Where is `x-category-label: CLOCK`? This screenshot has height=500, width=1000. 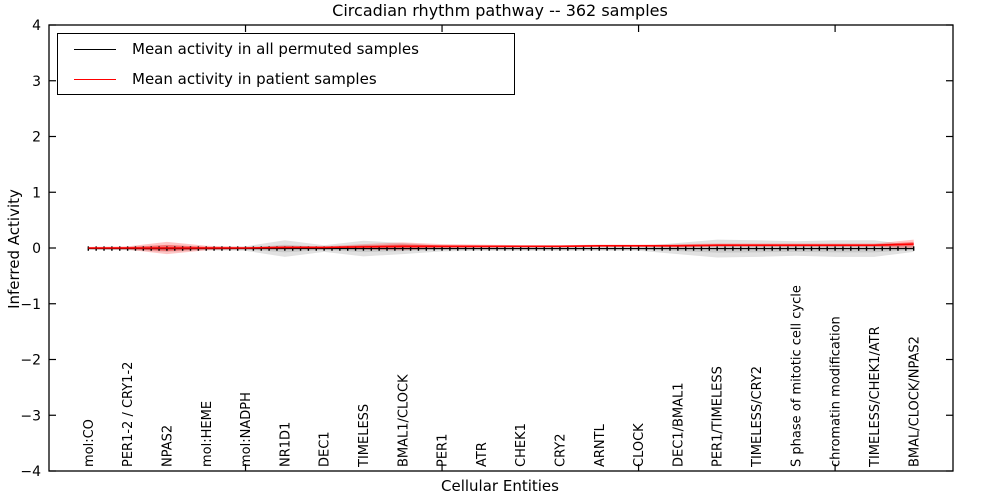 x-category-label: CLOCK is located at coordinates (639, 445).